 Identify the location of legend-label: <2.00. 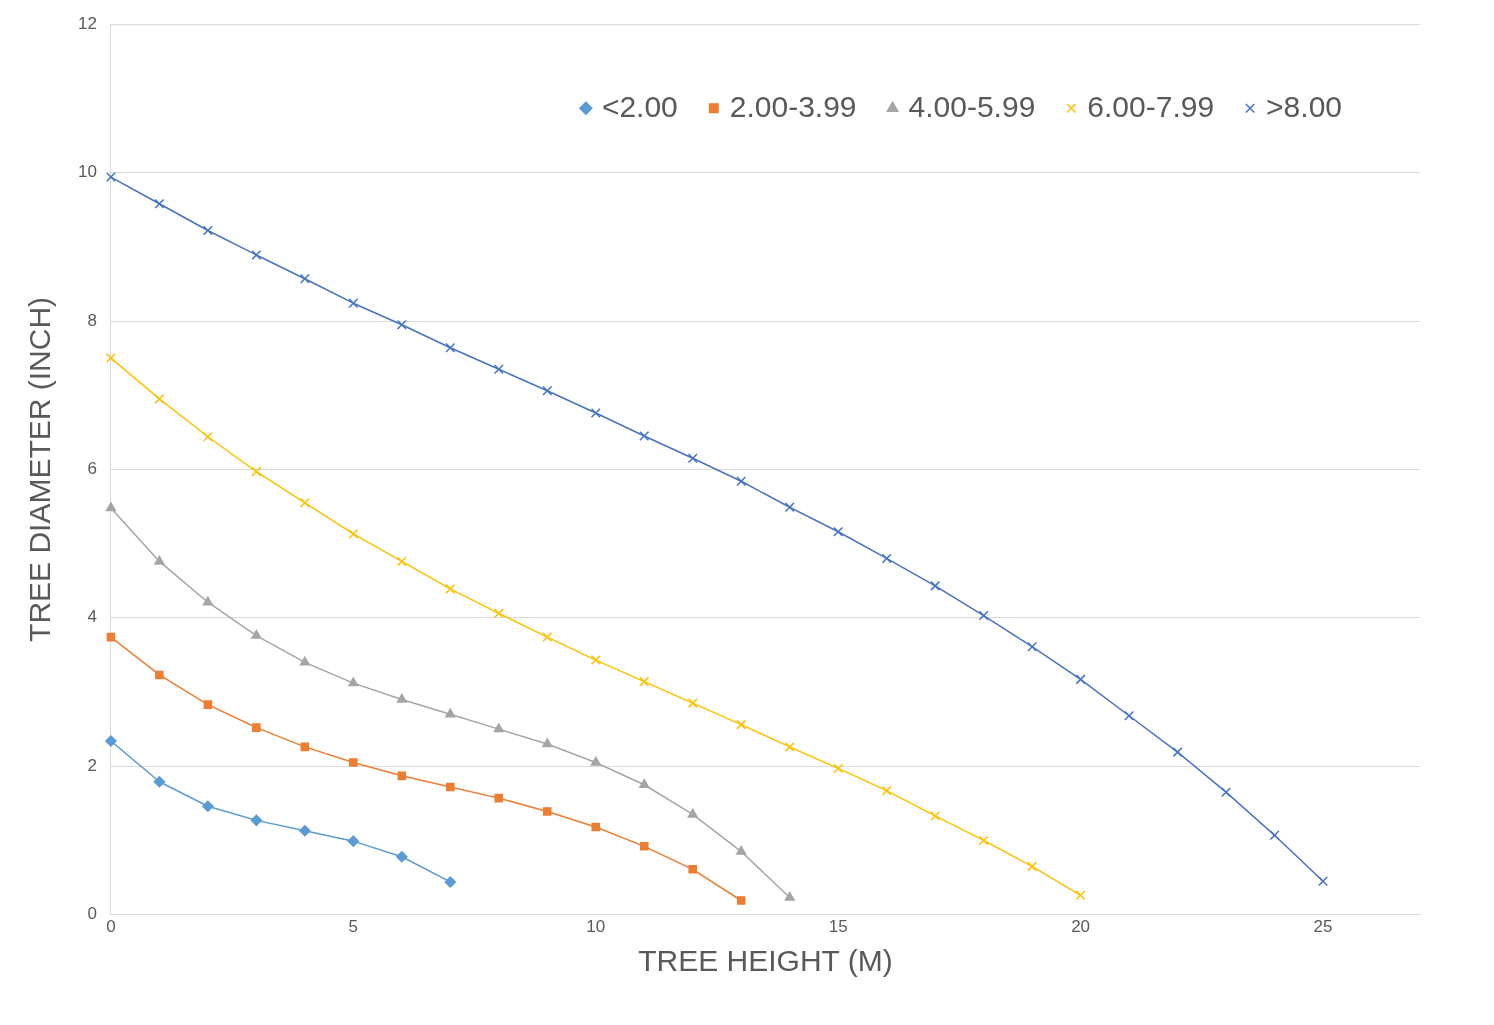
(639, 107).